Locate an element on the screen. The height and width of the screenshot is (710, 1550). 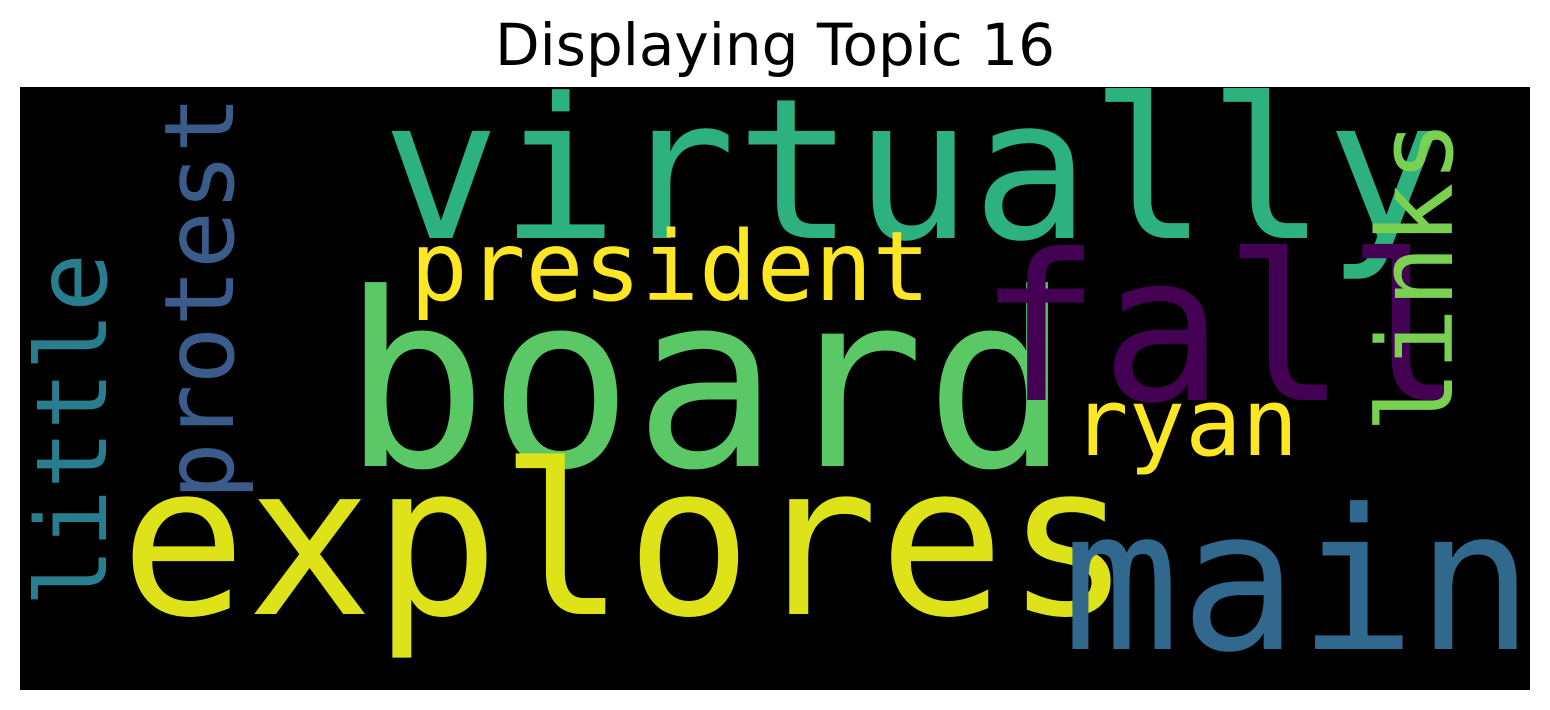
word-fall: fall is located at coordinates (1224, 330).